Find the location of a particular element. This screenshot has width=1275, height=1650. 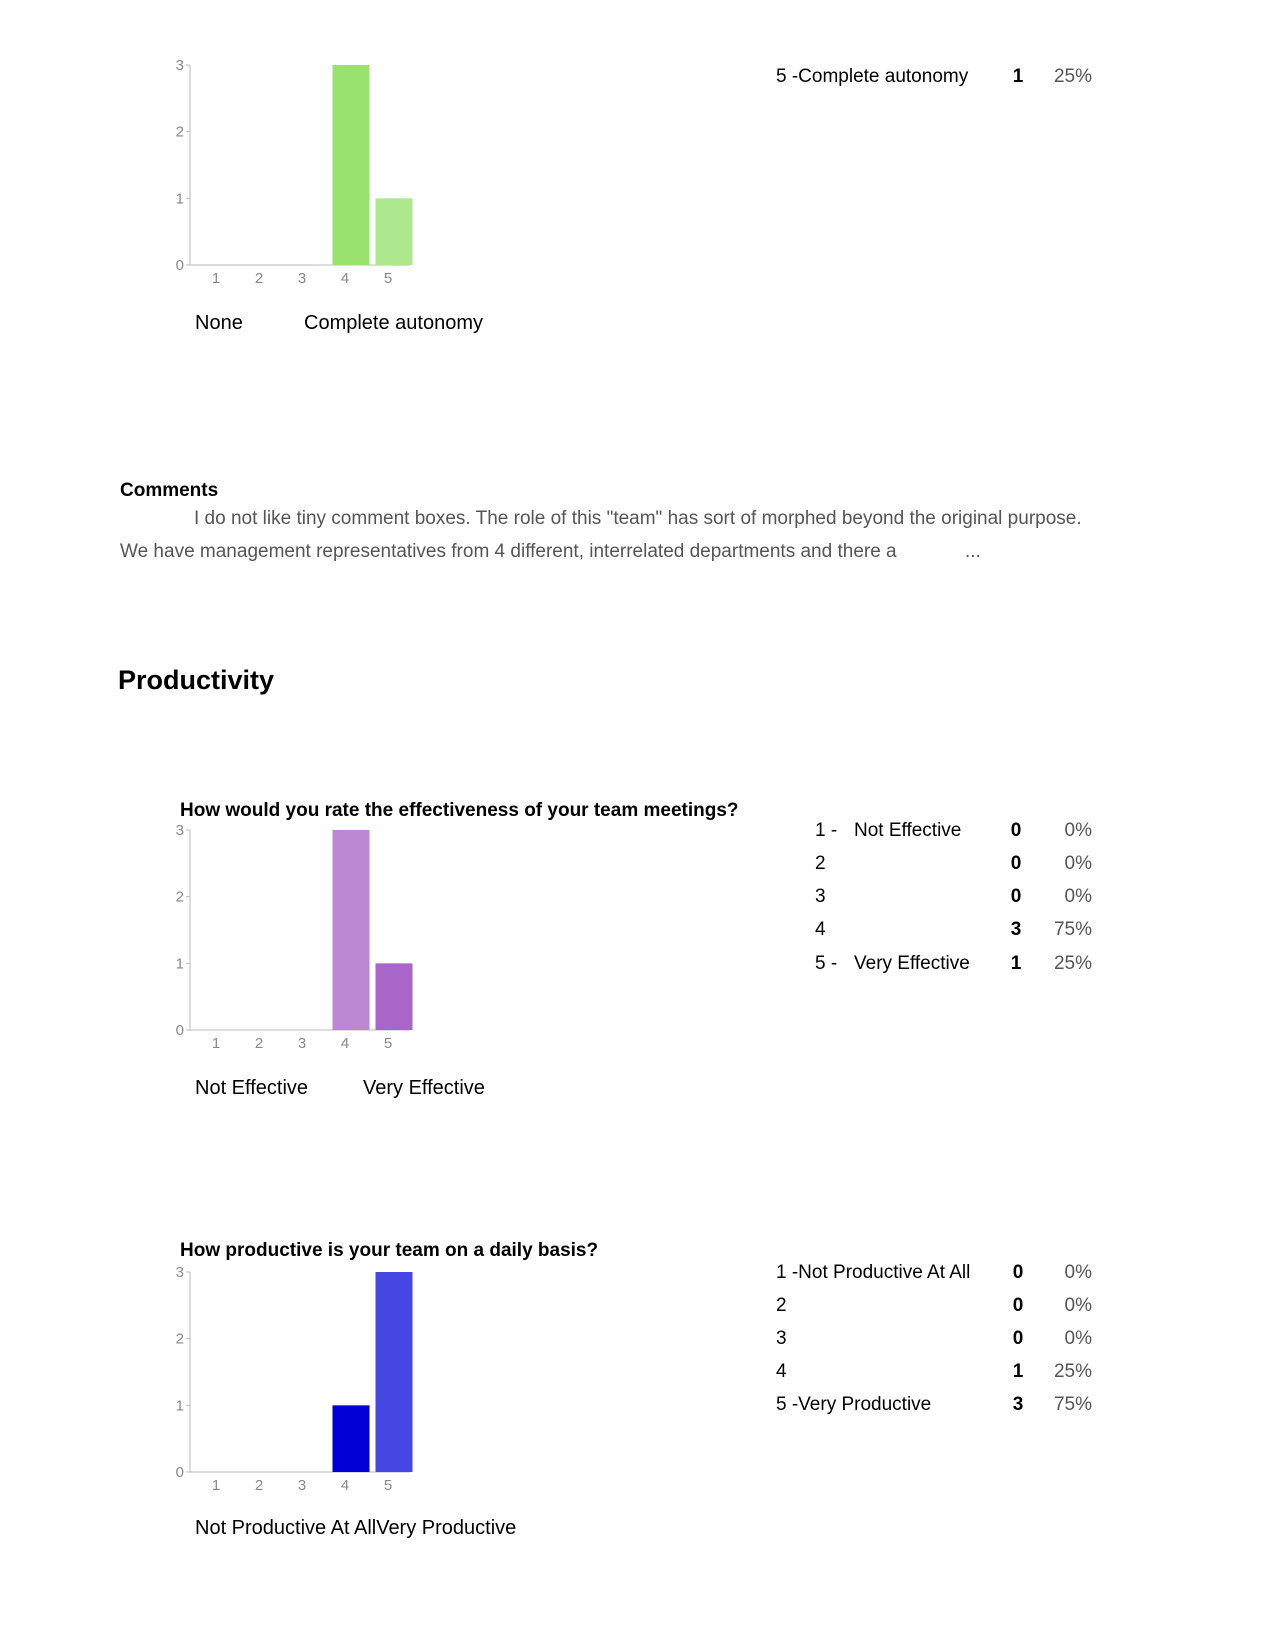

scale-label-low: None is located at coordinates (219, 323).